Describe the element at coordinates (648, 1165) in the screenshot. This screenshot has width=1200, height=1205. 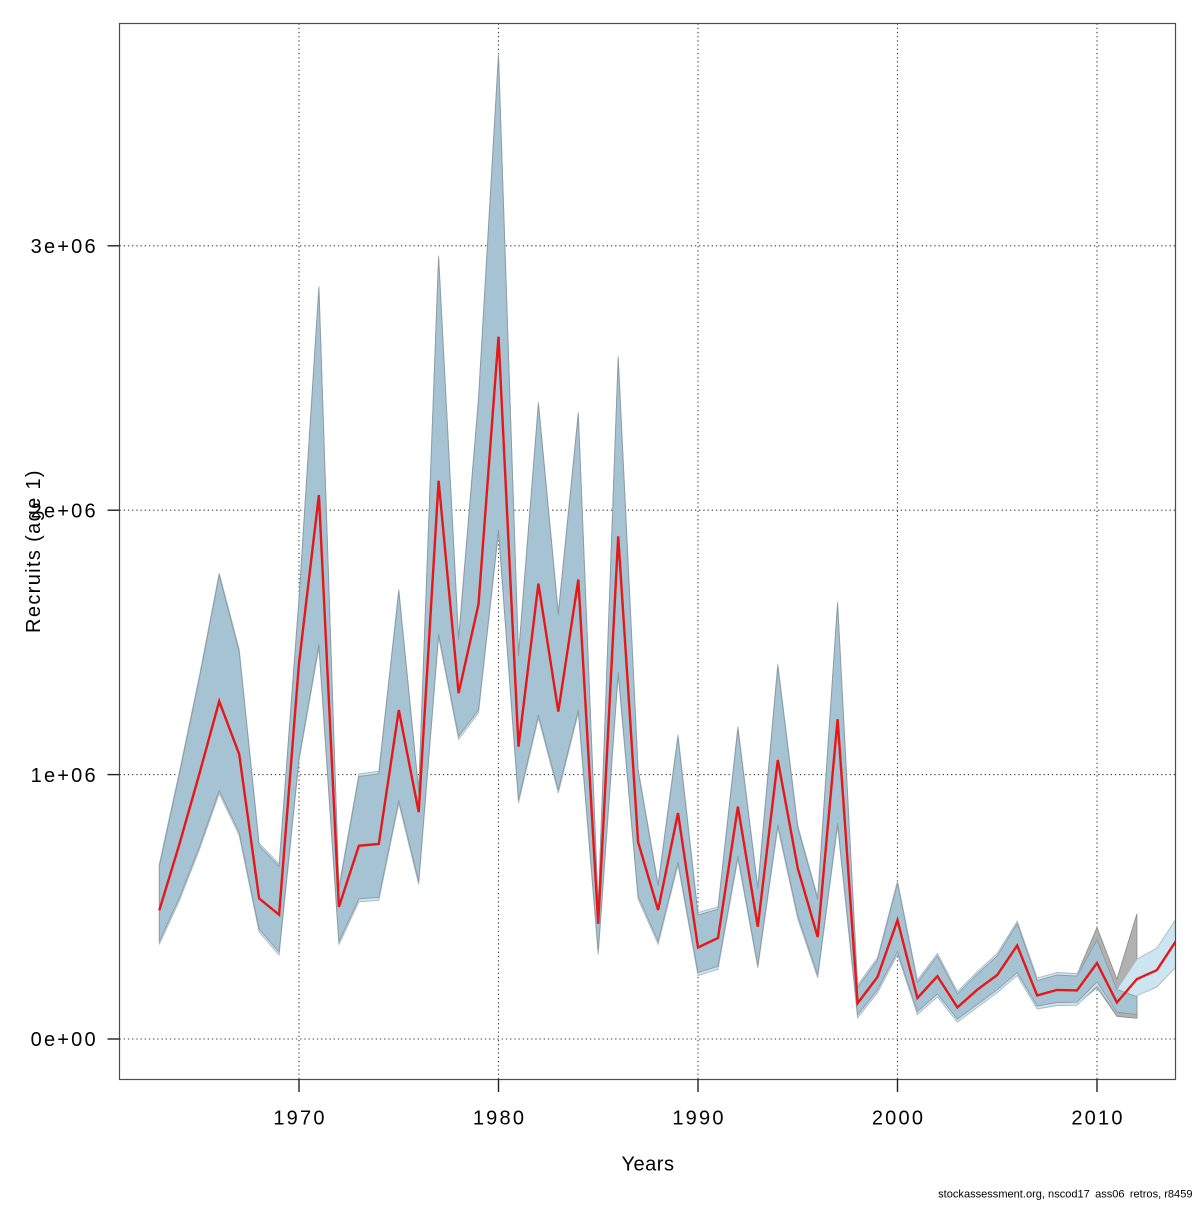
I see `svg-text: Years` at that location.